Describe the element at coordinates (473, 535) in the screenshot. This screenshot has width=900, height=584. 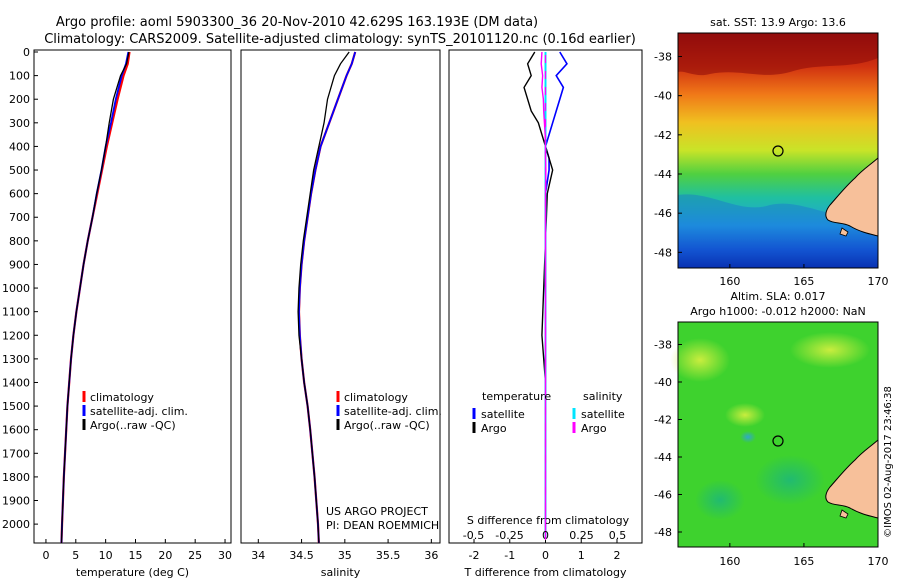
I see `top-x-tick-label: -0.5` at that location.